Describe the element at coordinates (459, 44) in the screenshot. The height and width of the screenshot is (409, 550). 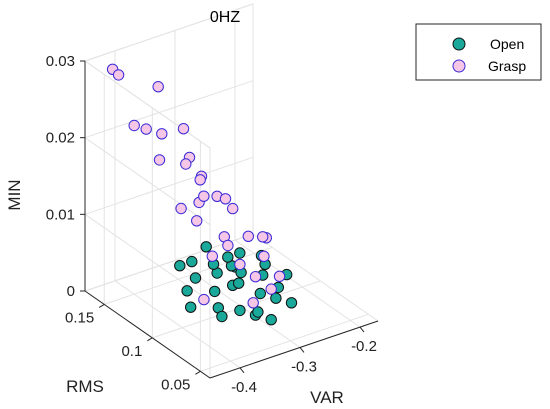
I see `legend-marker-open` at that location.